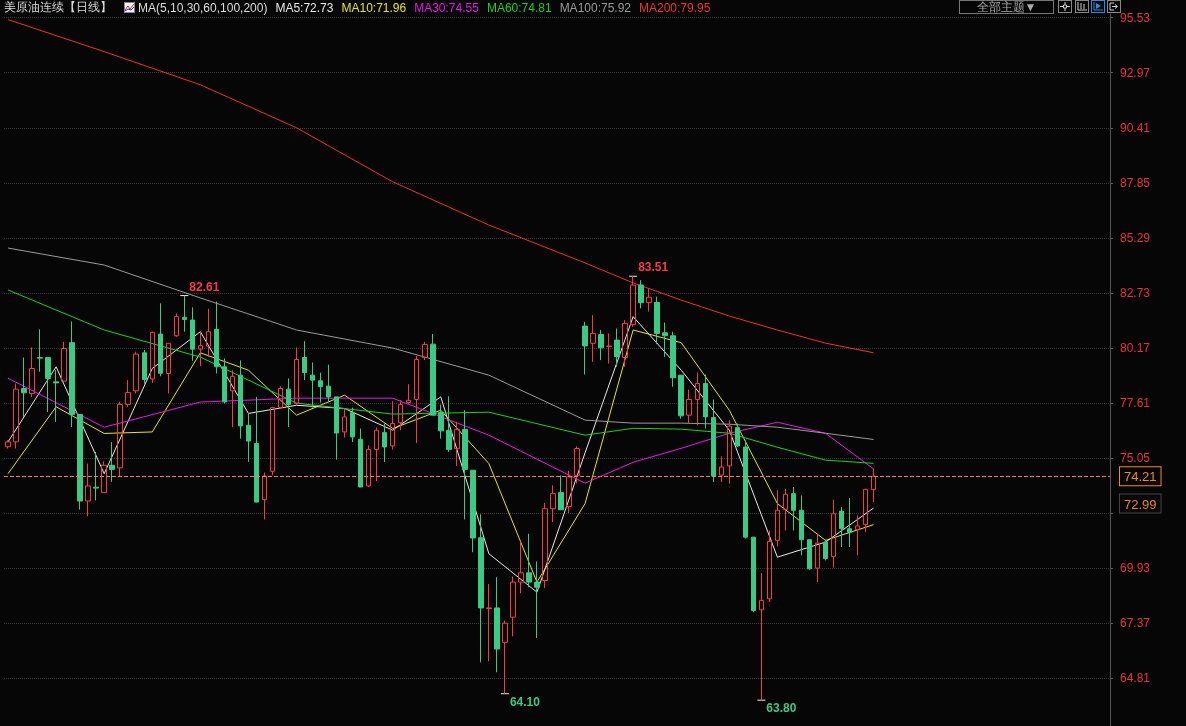 The image size is (1186, 726). What do you see at coordinates (1135, 17) in the screenshot?
I see `y-tick-label: 95.53` at bounding box center [1135, 17].